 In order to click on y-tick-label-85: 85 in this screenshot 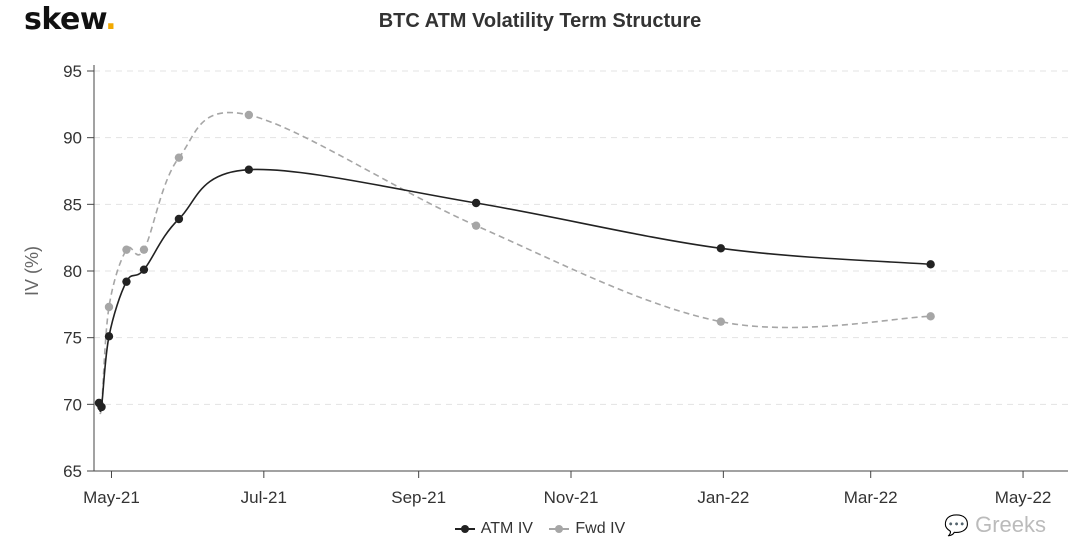, I will do `click(72, 204)`.